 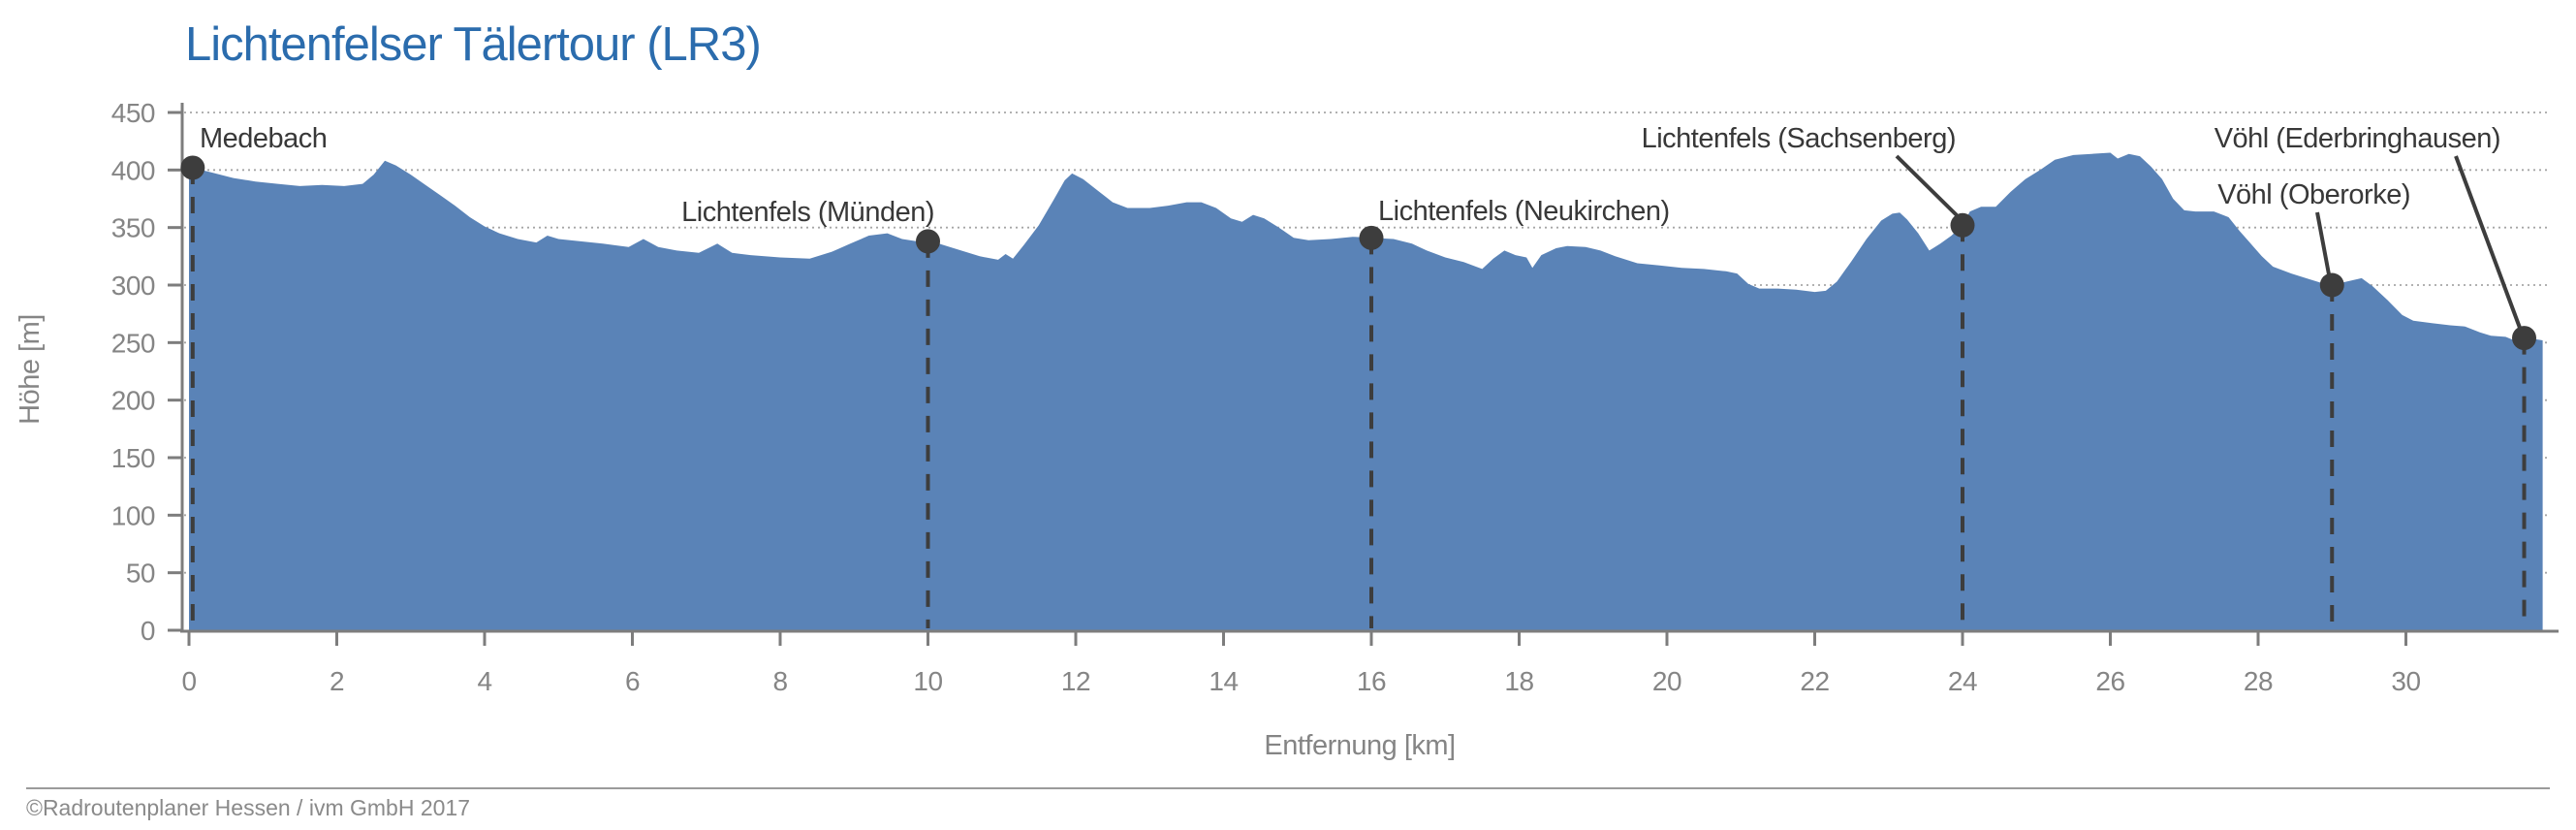 What do you see at coordinates (1514, 412) in the screenshot?
I see `waypoint-marker: Lichtenfels (Neukirchen)` at bounding box center [1514, 412].